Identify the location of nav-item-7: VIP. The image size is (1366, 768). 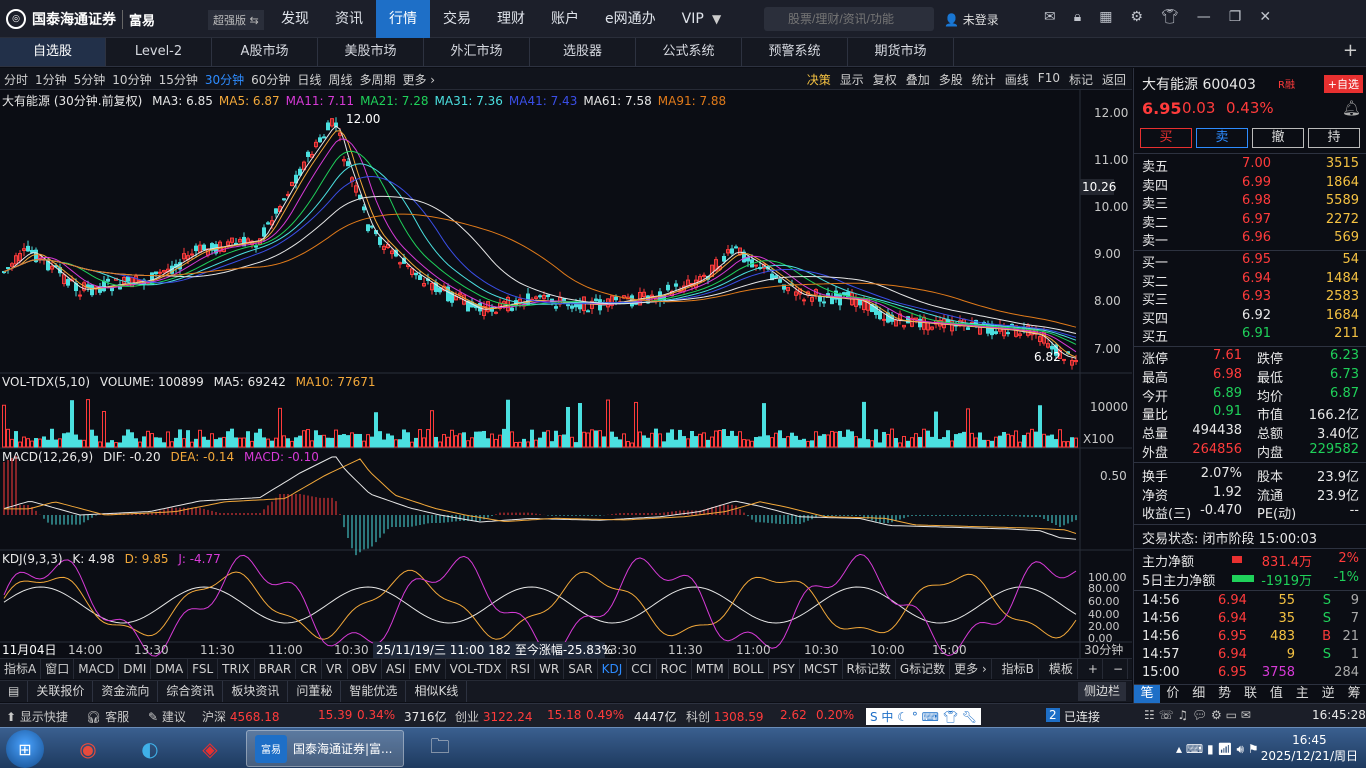
(692, 19).